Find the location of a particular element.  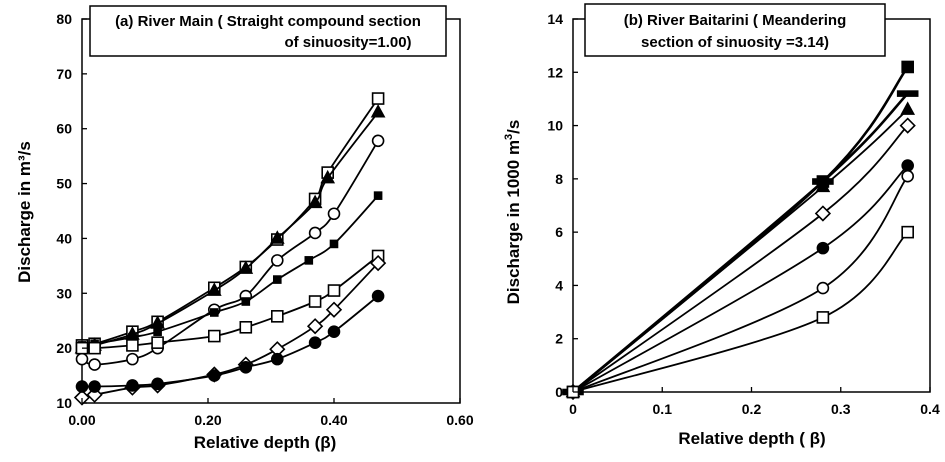

panel-b-y-label-suffix: /s is located at coordinates (513, 127).